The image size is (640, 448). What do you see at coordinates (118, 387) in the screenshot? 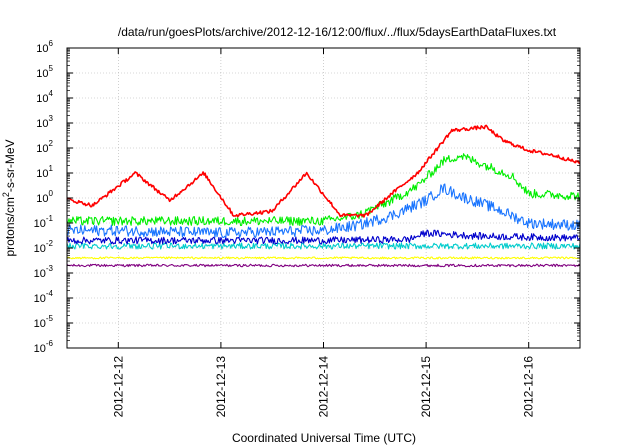
I see `x-tick-label: 2012-12-12` at bounding box center [118, 387].